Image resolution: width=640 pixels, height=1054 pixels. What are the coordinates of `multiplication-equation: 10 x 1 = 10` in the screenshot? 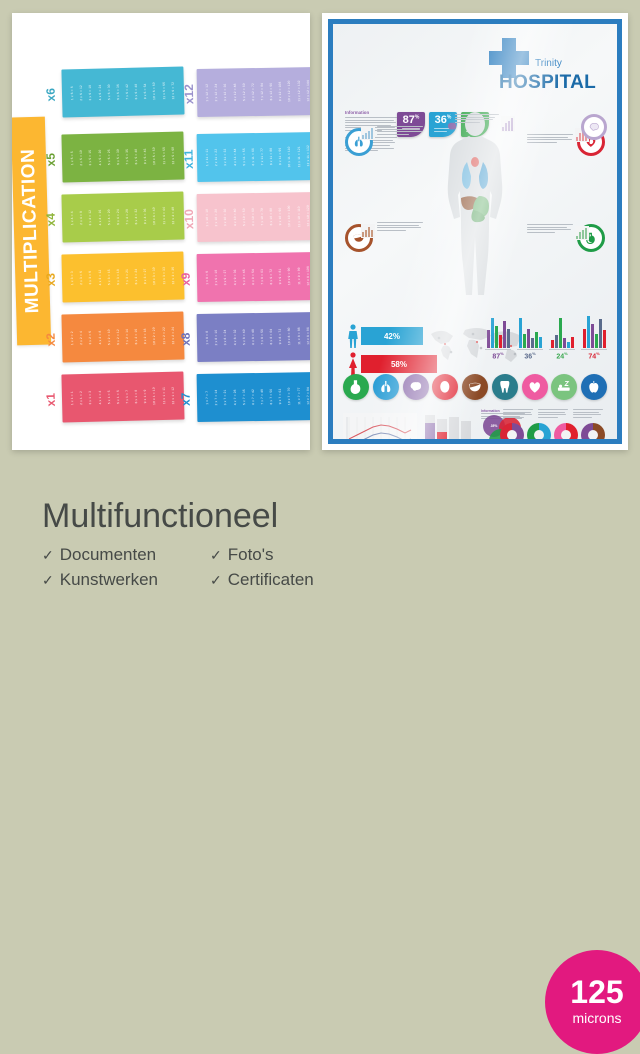 It's located at (154, 396).